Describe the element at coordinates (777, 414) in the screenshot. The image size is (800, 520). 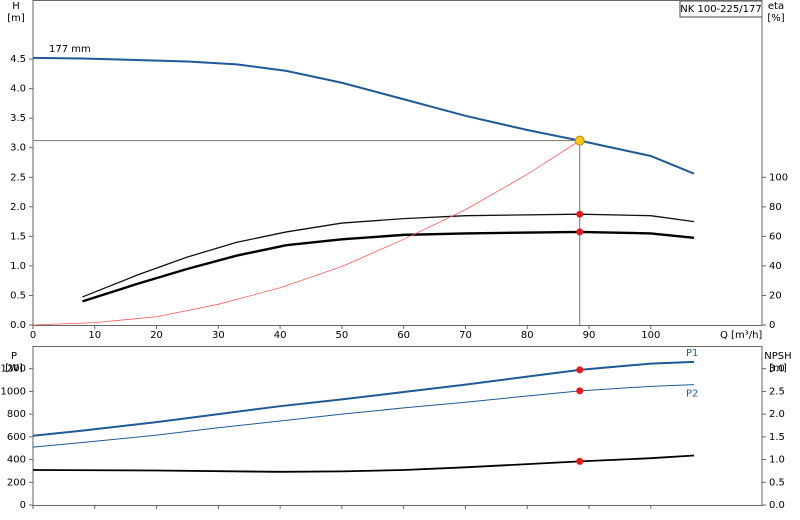
I see `y2-tick-label: 2.0` at that location.